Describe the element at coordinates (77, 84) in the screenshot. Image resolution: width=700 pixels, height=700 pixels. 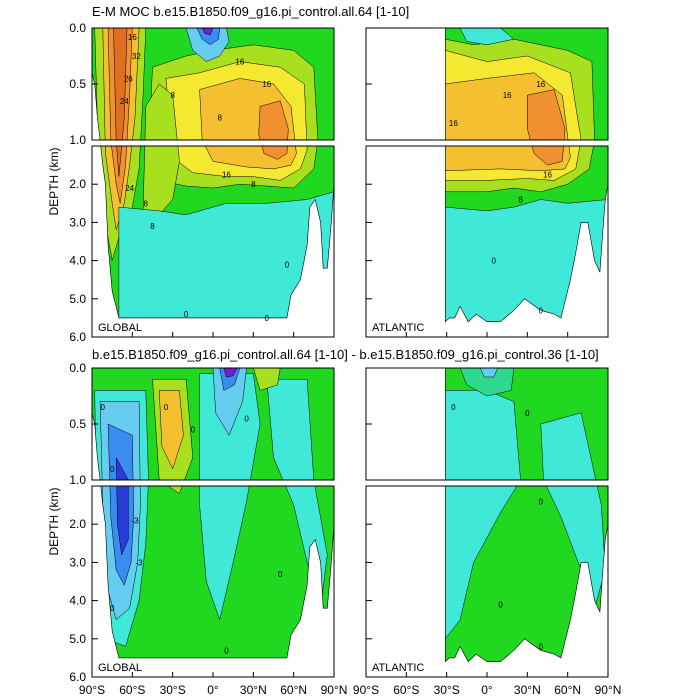
I see `depth-tick-label: 0.5` at that location.